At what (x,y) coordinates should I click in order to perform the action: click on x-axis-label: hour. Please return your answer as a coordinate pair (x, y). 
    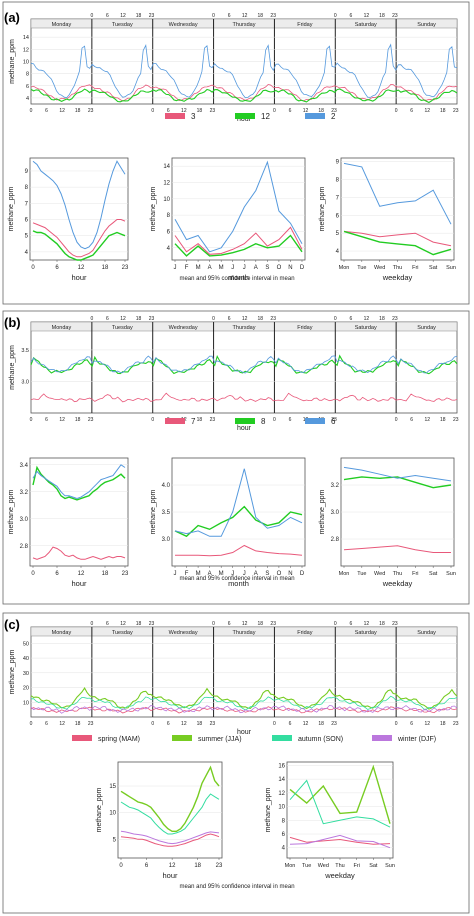
    Looking at the image, I should click on (244, 119).